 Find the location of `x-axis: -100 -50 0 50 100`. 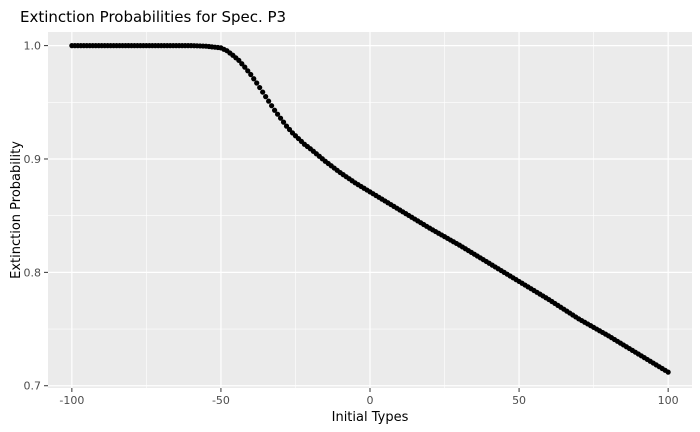

x-axis: -100 -50 0 50 100 is located at coordinates (369, 397).